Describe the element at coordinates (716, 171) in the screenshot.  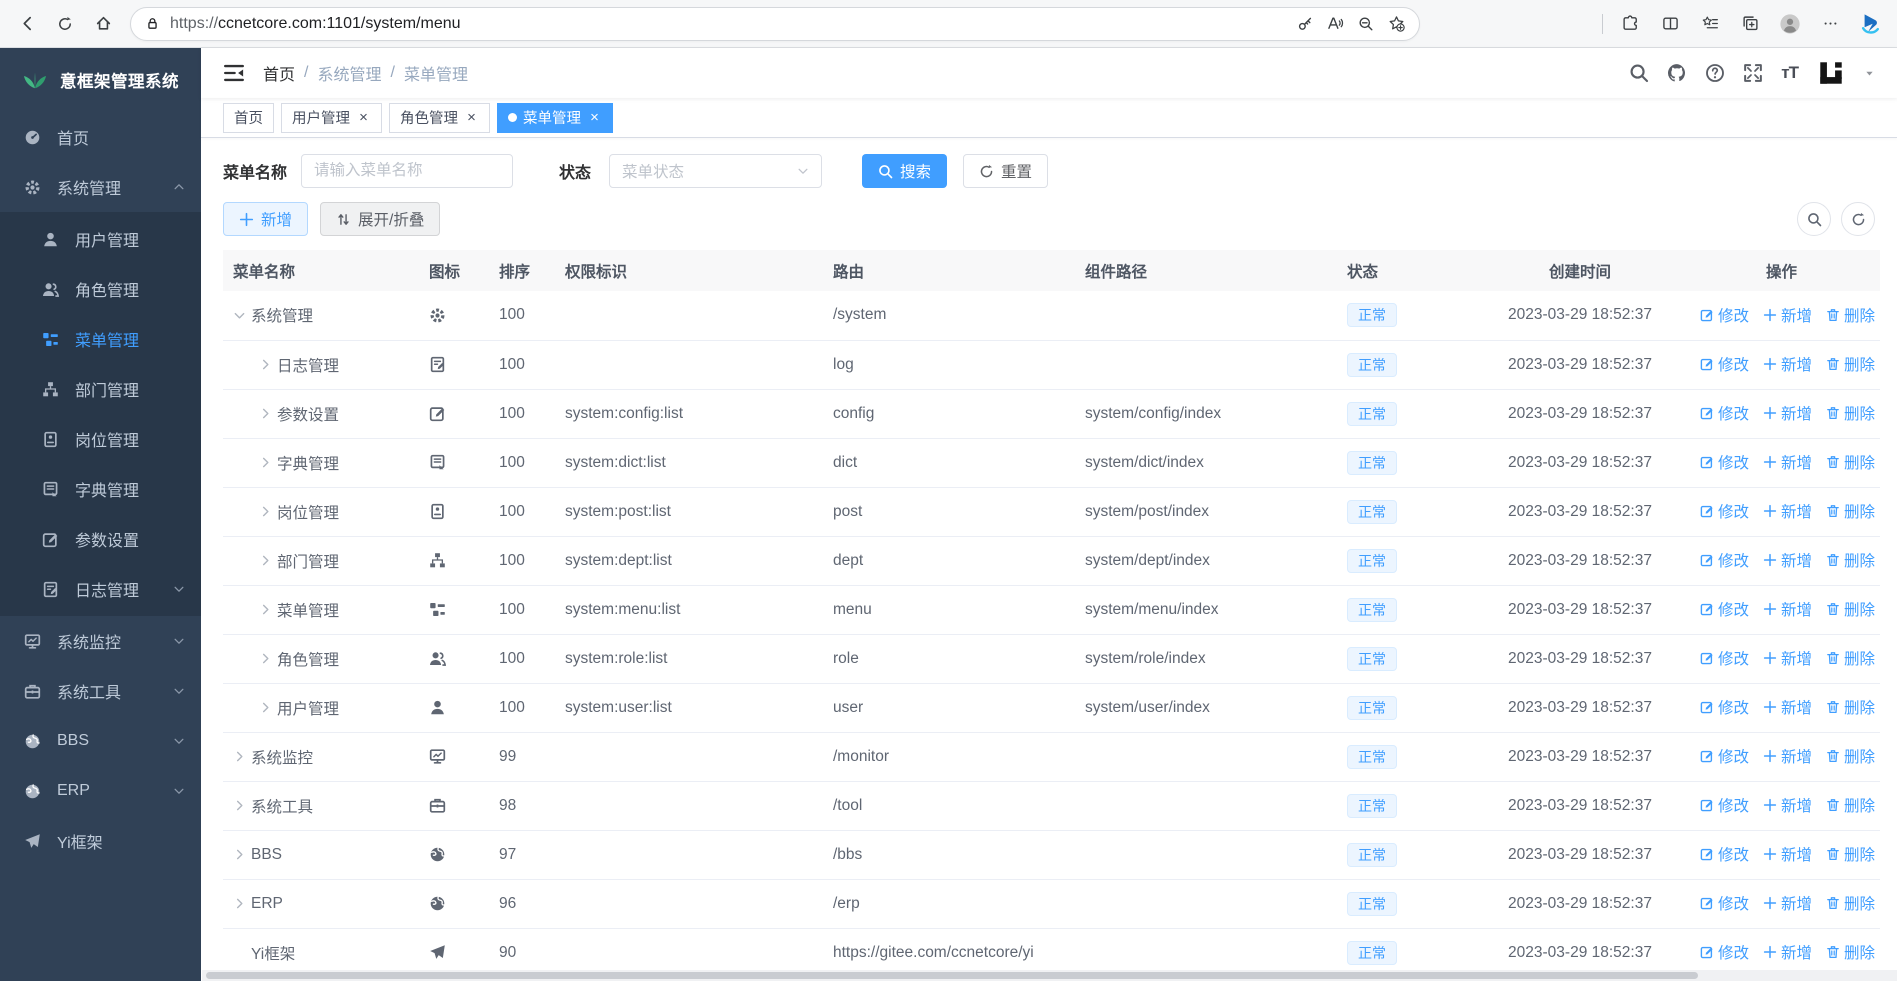
I see `status-select: 菜单状态` at that location.